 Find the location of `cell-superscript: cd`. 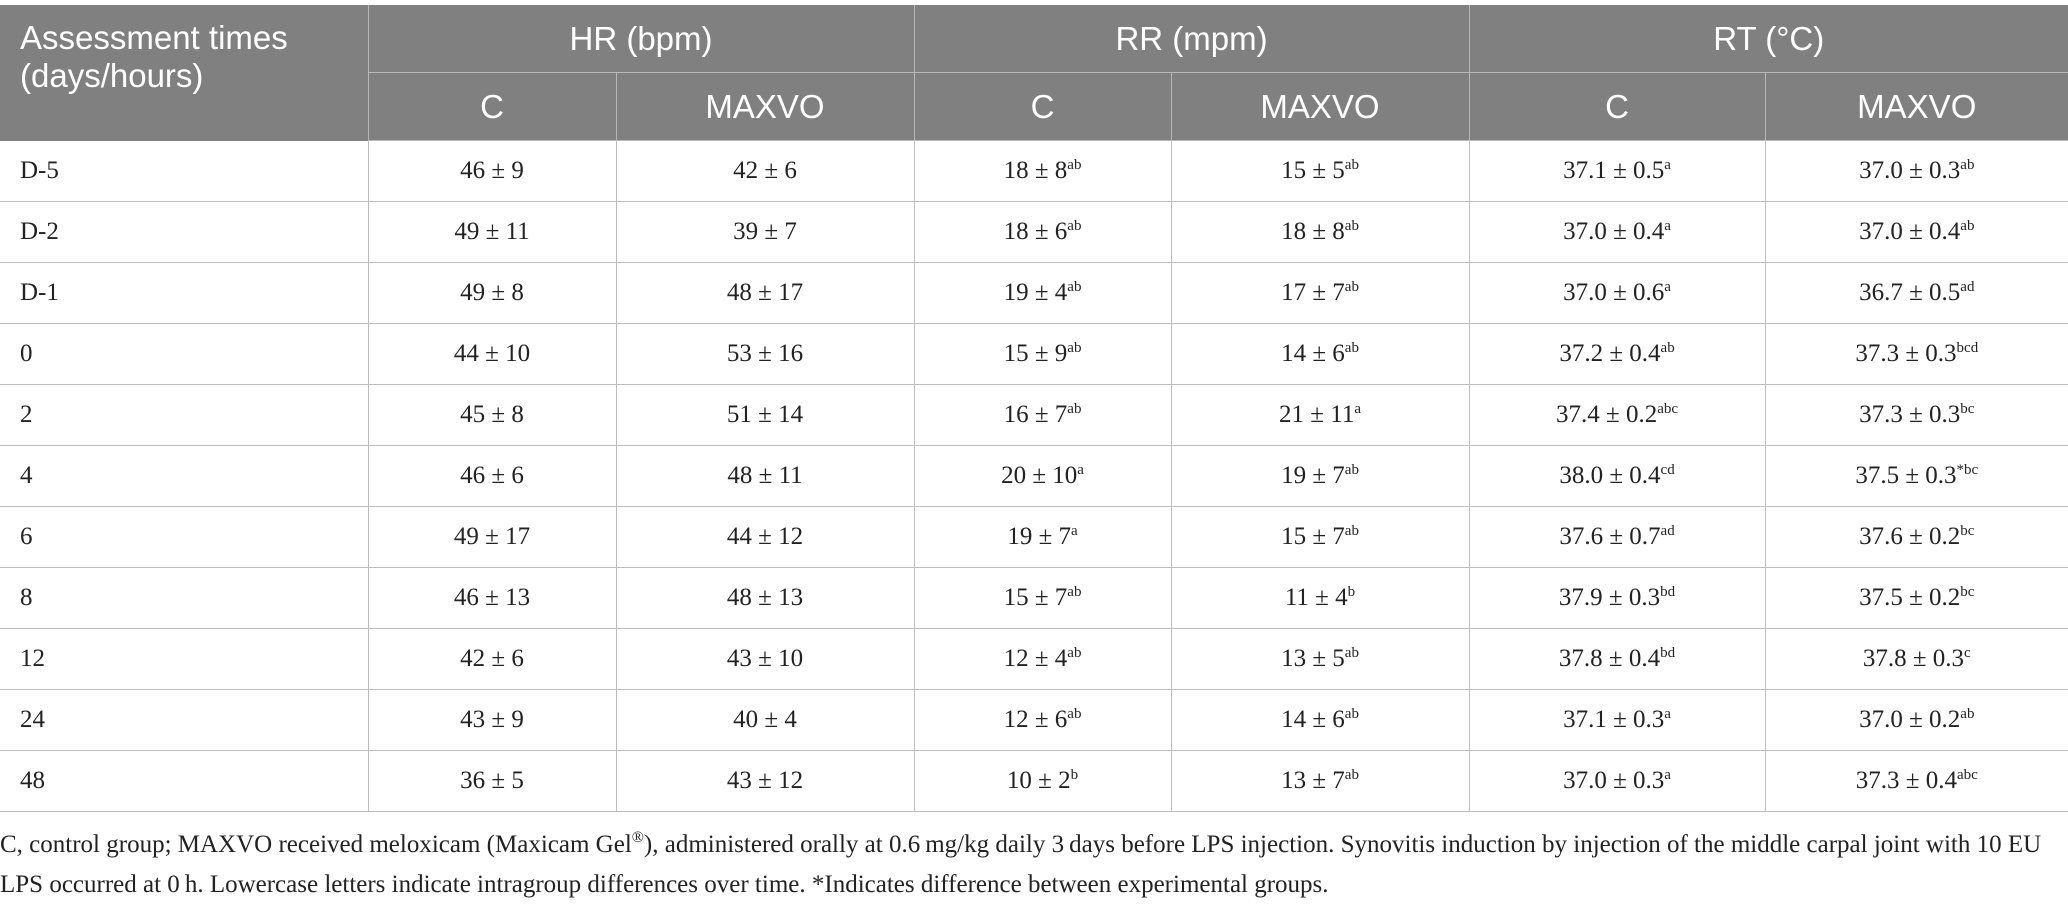

cell-superscript: cd is located at coordinates (1667, 470).